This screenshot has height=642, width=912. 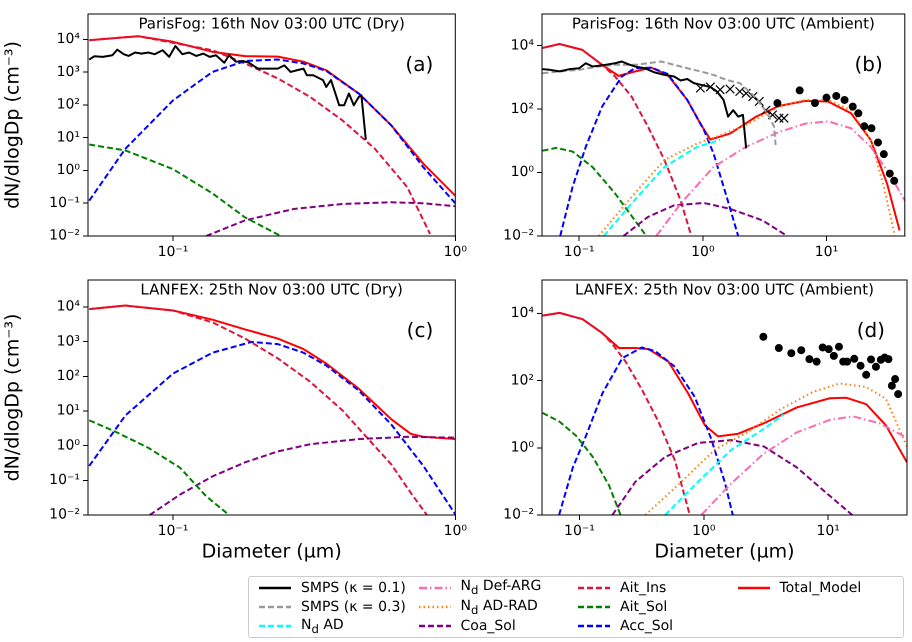 I want to click on legend-label: SMPS (κ = 0.1), so click(x=353, y=588).